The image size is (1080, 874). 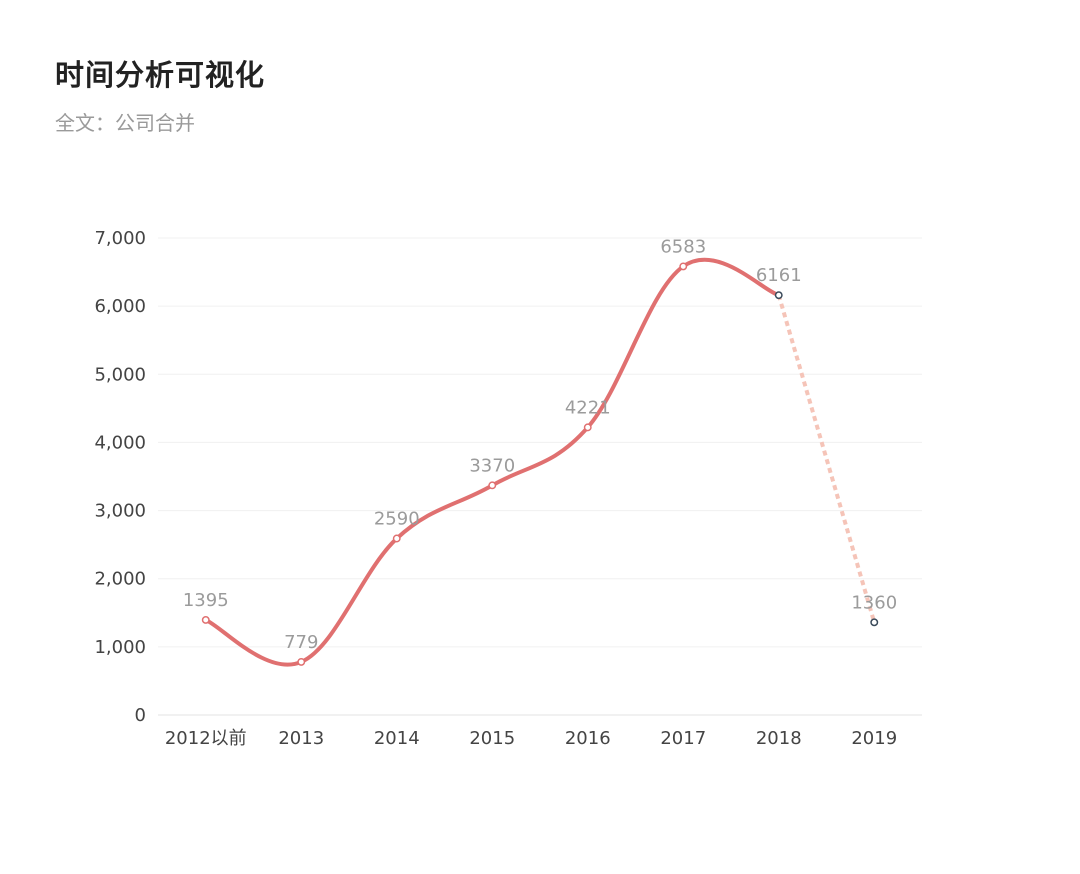 What do you see at coordinates (120, 238) in the screenshot?
I see `y-tick-label: 7,000` at bounding box center [120, 238].